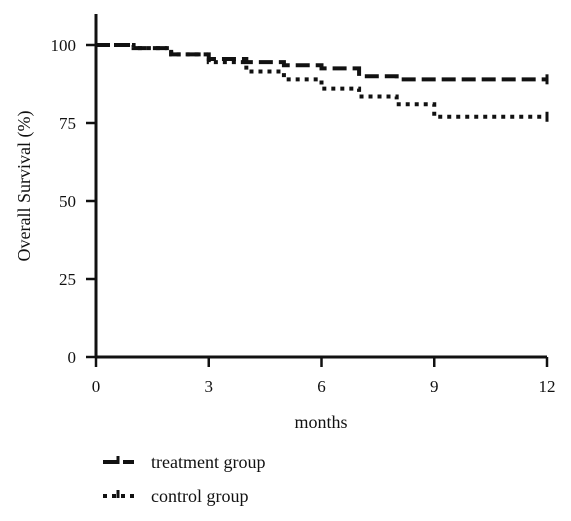 The width and height of the screenshot is (571, 521). I want to click on legend: treatment group control group, so click(184, 479).